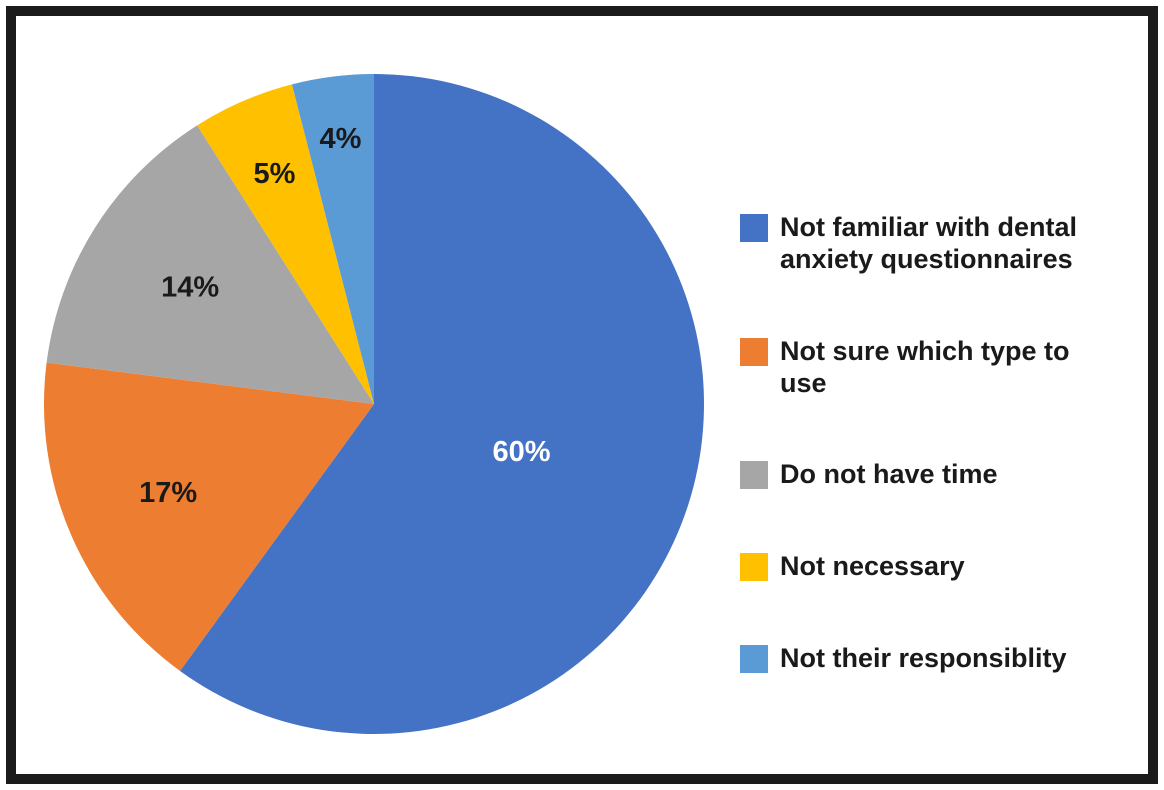  What do you see at coordinates (341, 139) in the screenshot?
I see `pie-data-label-4: 4%` at bounding box center [341, 139].